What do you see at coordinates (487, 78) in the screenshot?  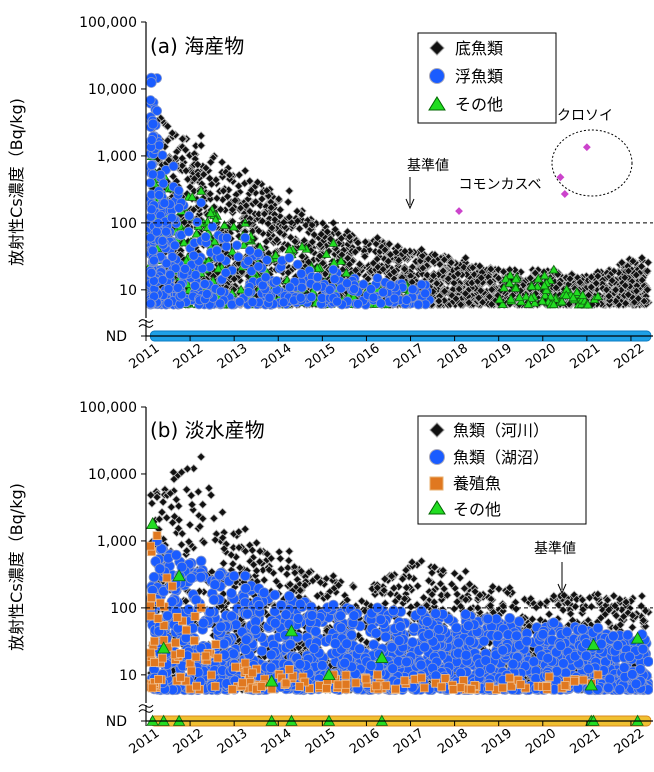 I see `panel-a-legend: 底魚類 浮魚類 その他` at bounding box center [487, 78].